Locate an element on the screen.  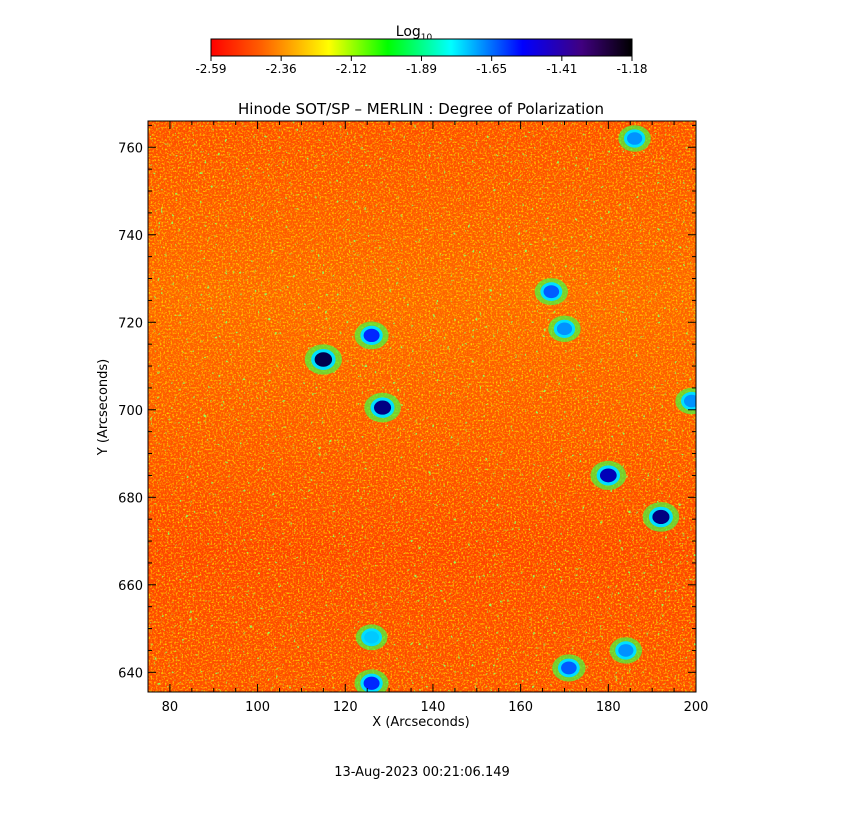
colorbar-label-sub: 10 is located at coordinates (427, 38).